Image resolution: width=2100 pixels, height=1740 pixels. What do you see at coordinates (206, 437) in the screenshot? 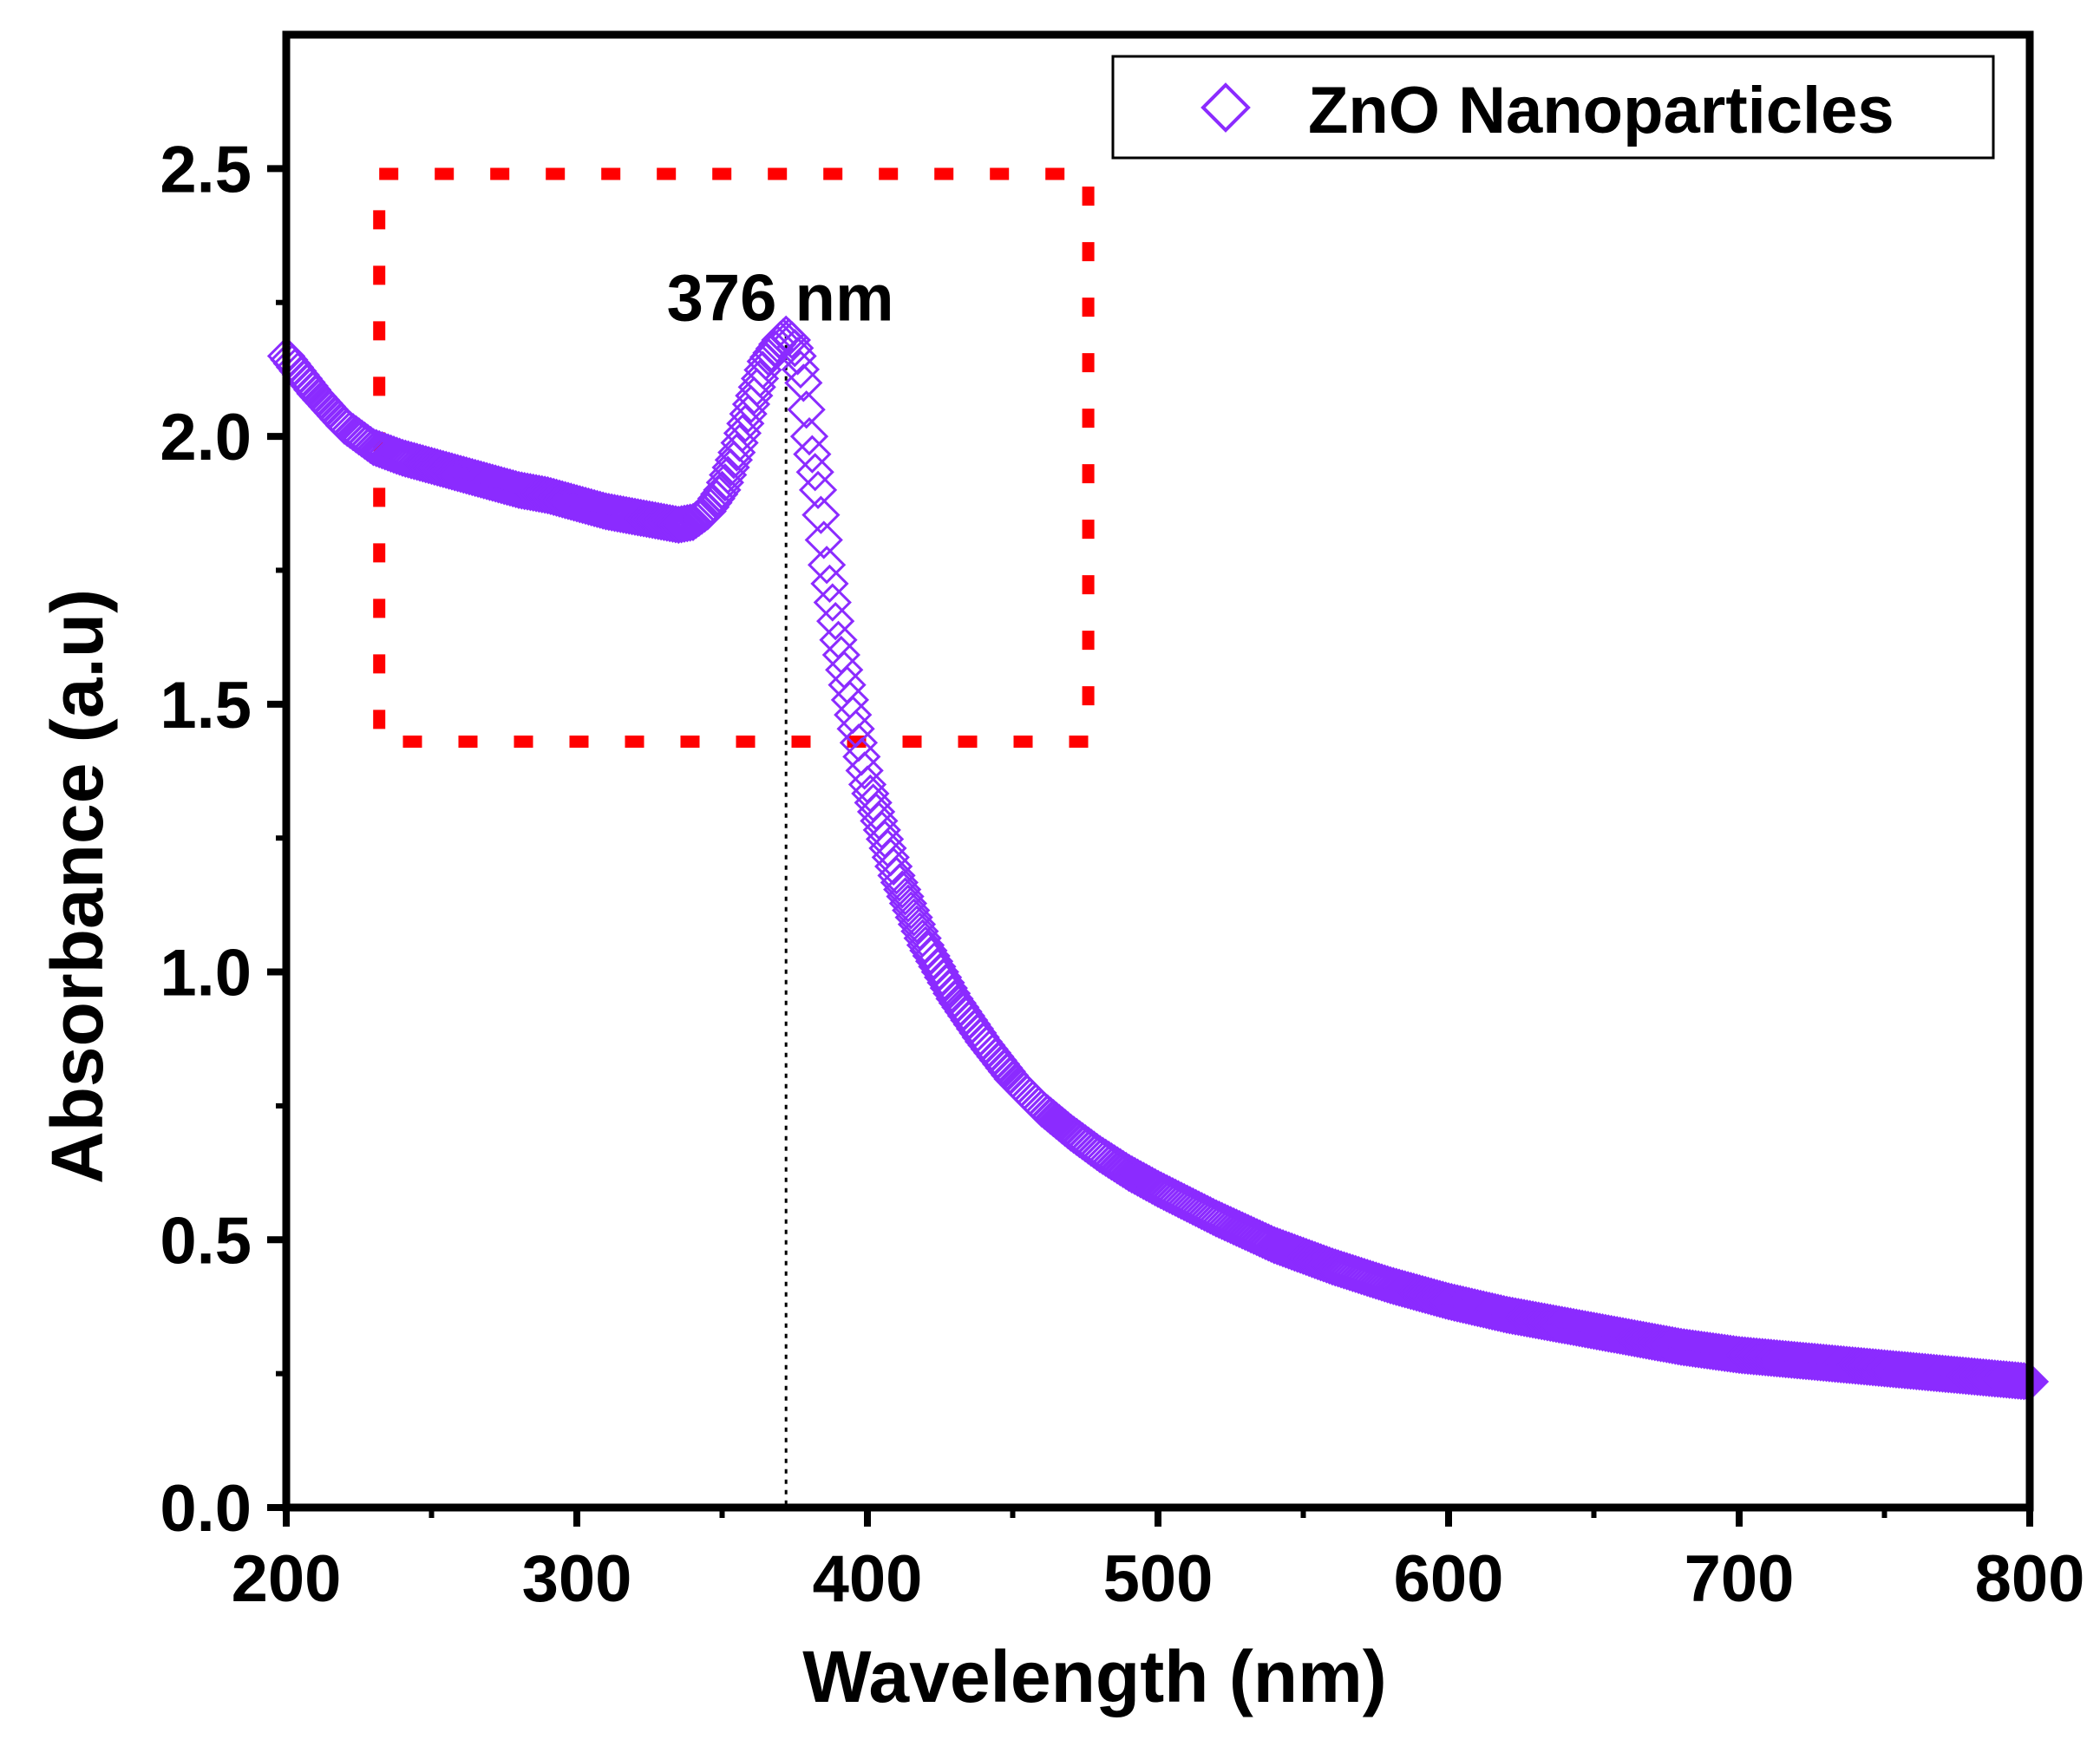
I see `y-tick-label: 2.0` at bounding box center [206, 437].